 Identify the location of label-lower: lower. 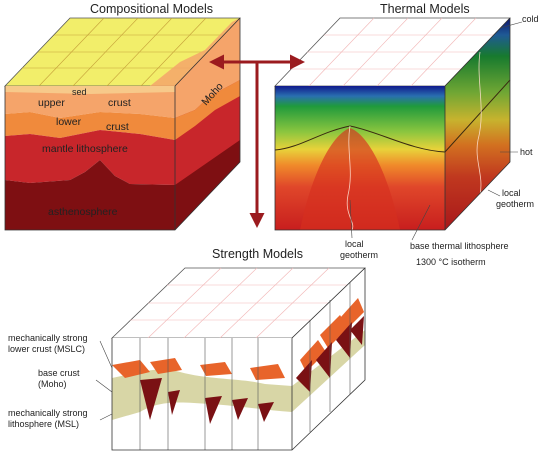
(69, 122).